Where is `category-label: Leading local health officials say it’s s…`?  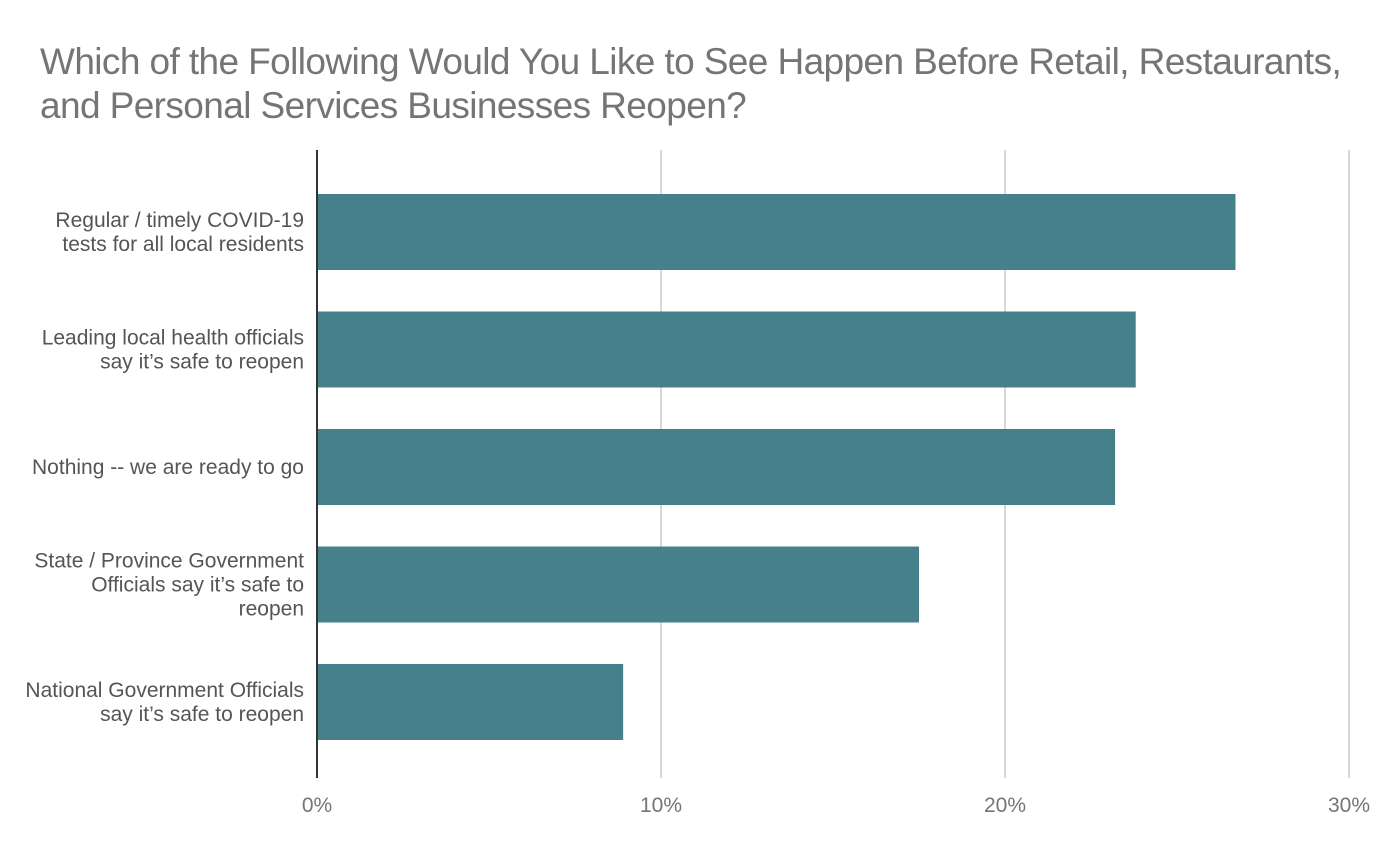
category-label: Leading local health officials say it’s s… is located at coordinates (173, 349).